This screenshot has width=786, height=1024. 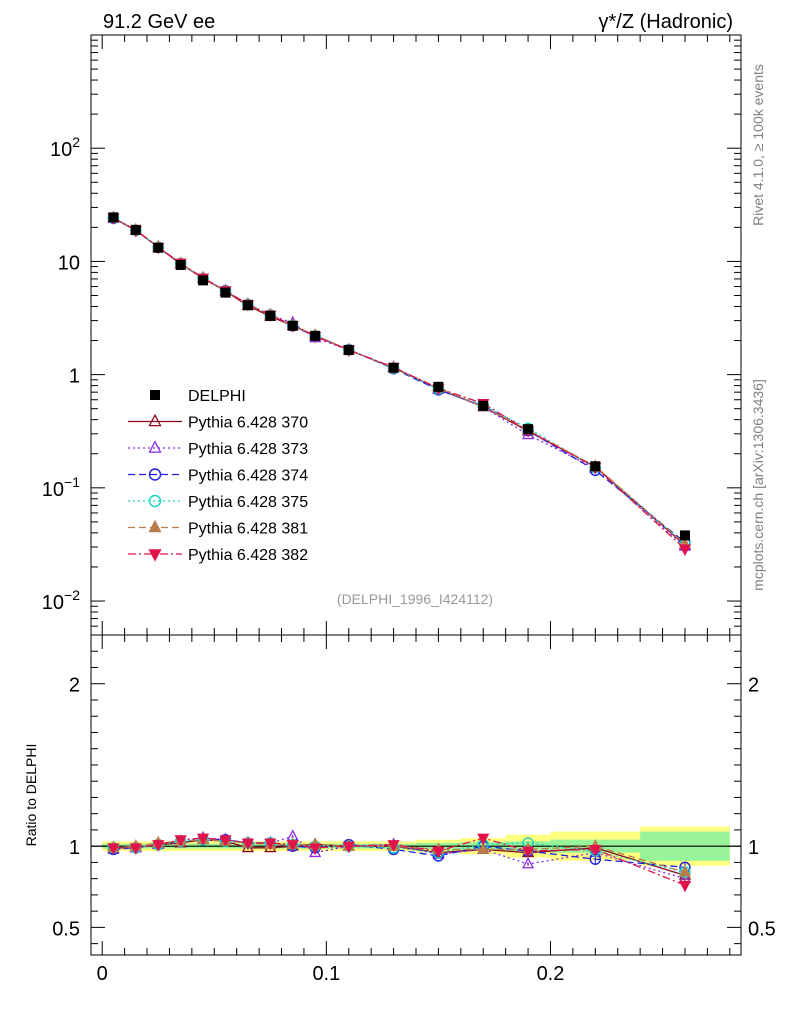 What do you see at coordinates (758, 145) in the screenshot?
I see `side-label-top: Rivet 4.1.0, ≥ 100k events` at bounding box center [758, 145].